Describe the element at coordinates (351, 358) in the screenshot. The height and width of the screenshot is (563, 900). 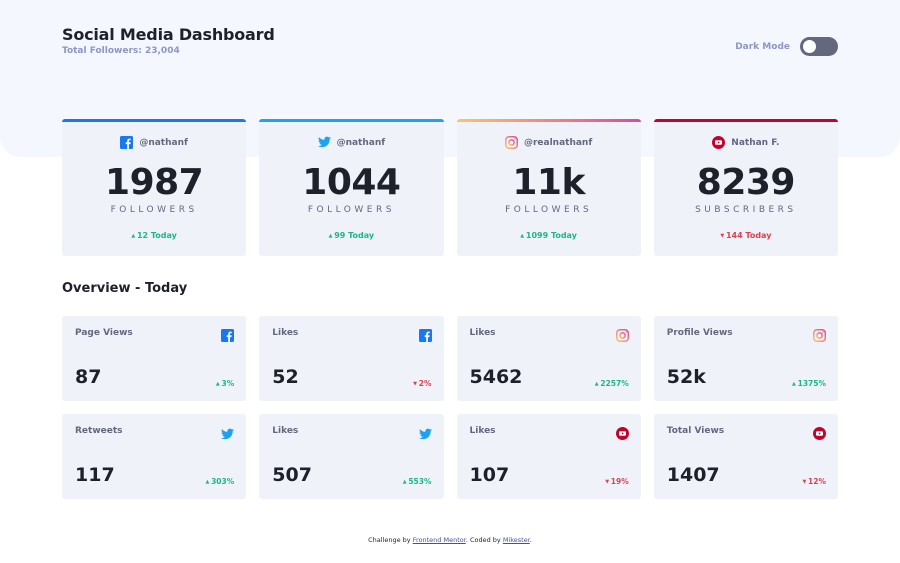
I see `overview-card-facebook: Likes 52 ▼ 2%` at that location.